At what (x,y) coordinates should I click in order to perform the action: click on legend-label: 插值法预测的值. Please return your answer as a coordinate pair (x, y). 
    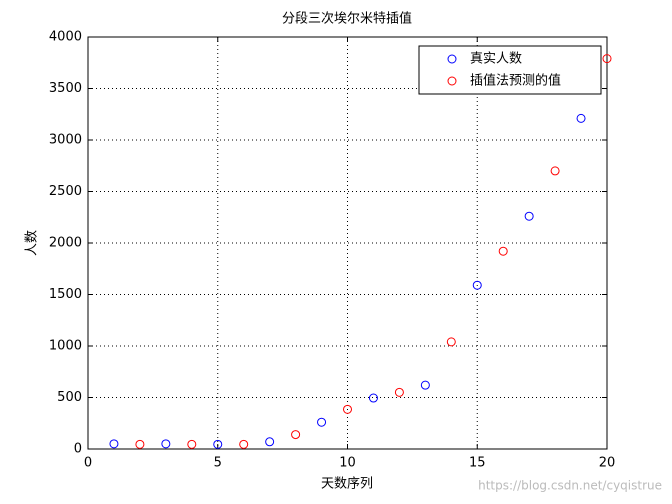
    Looking at the image, I should click on (515, 81).